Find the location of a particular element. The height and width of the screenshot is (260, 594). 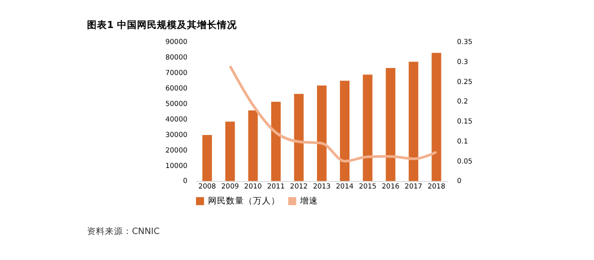

chart-title: 图表1 中国网民规模及其增长情况 is located at coordinates (162, 24).